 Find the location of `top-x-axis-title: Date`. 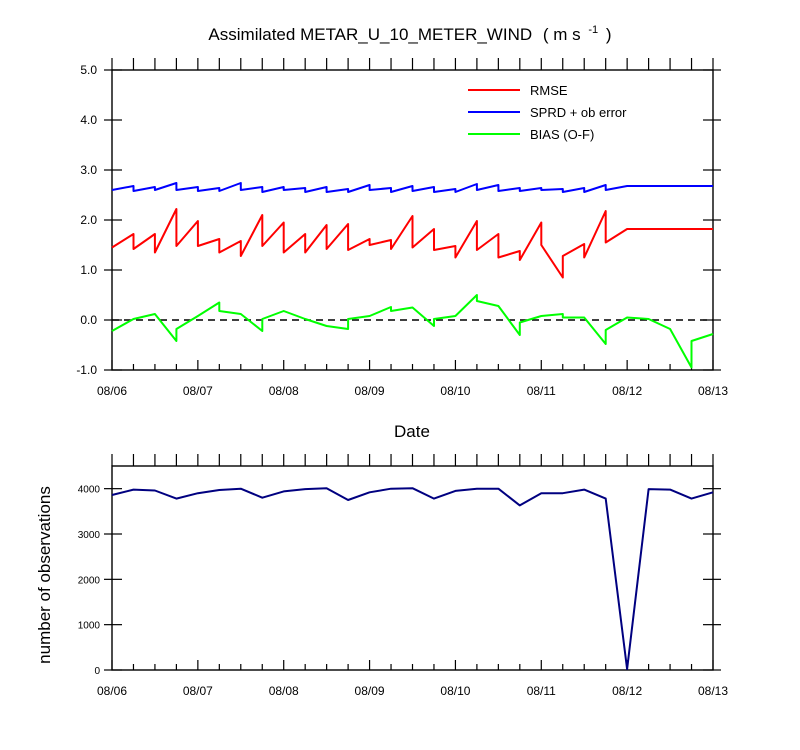

top-x-axis-title: Date is located at coordinates (412, 431).